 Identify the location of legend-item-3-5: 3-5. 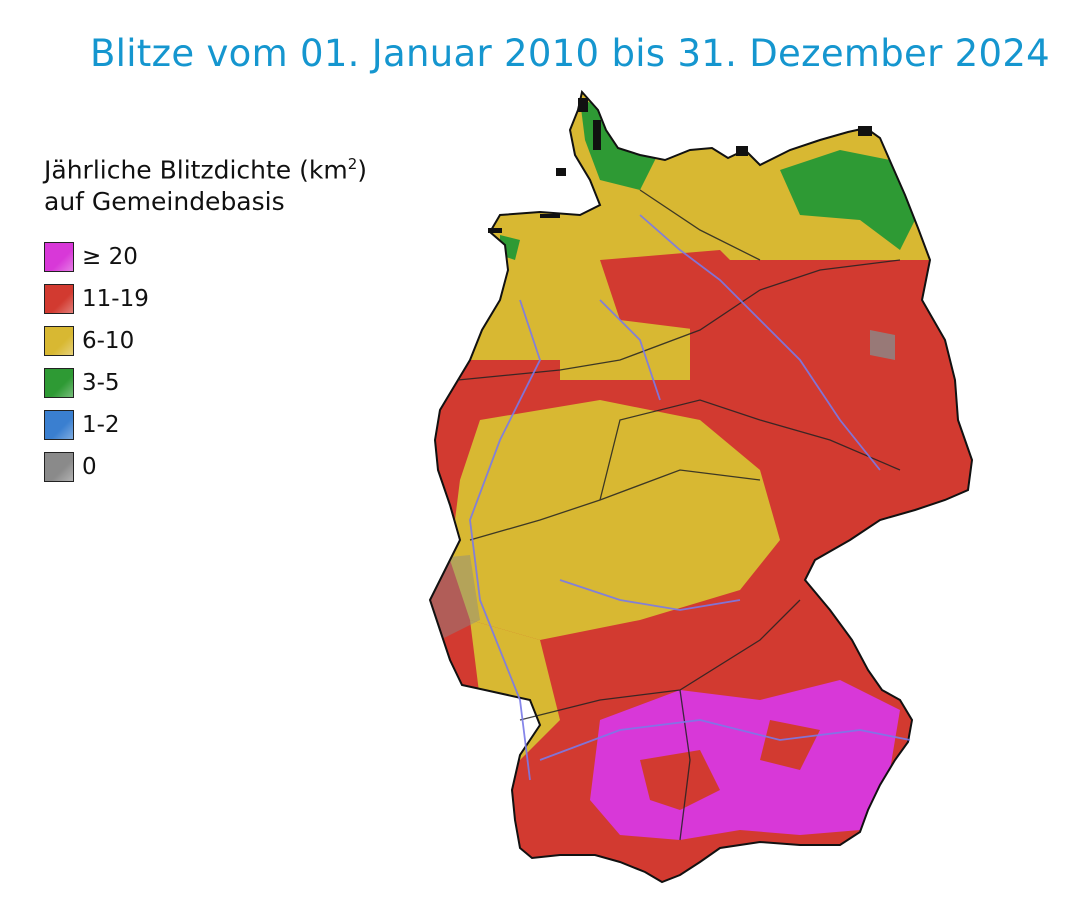
(96, 389).